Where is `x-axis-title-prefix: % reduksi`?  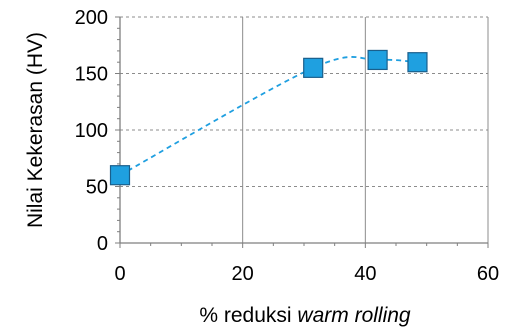
x-axis-title-prefix: % reduksi is located at coordinates (248, 315).